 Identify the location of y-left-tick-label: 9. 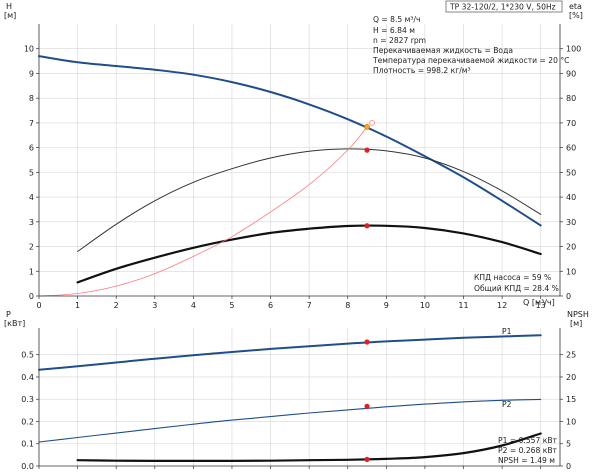
(31, 73).